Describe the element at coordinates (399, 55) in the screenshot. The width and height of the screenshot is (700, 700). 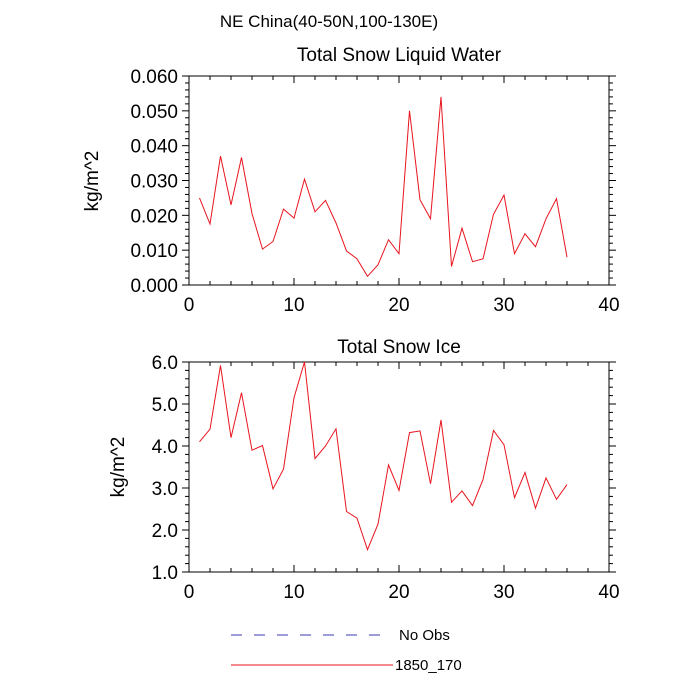
I see `panel-title: Total Snow Liquid Water` at that location.